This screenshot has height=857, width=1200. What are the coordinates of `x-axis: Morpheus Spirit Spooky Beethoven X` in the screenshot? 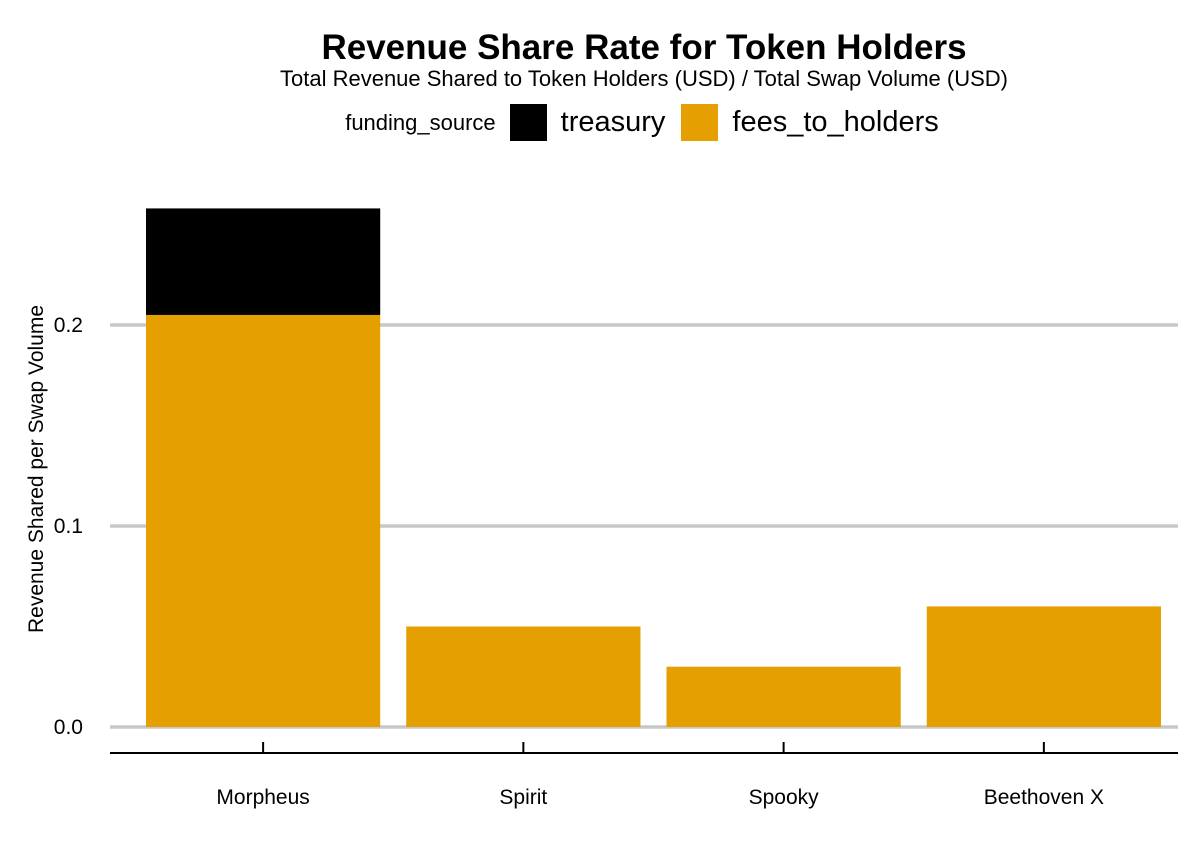 It's located at (644, 775).